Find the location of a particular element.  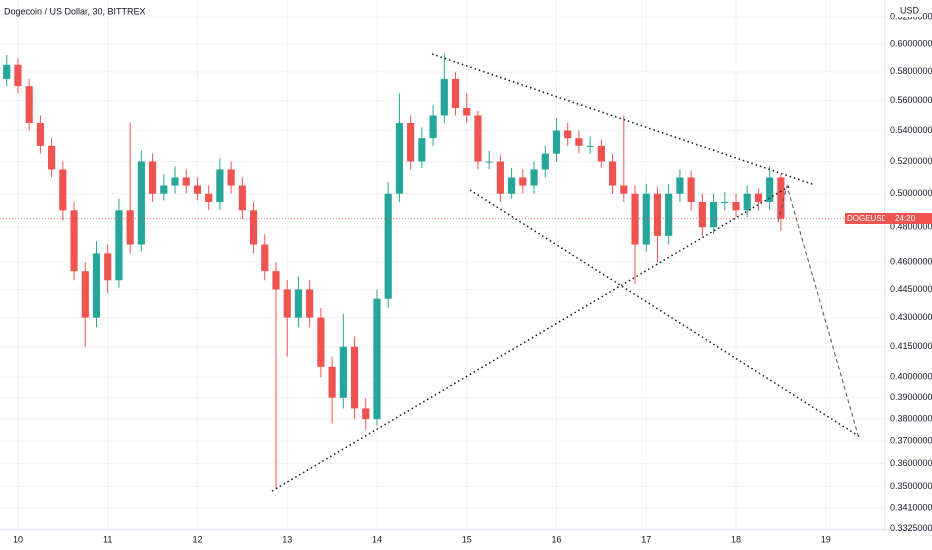

x-tick-label: 12 is located at coordinates (197, 539).